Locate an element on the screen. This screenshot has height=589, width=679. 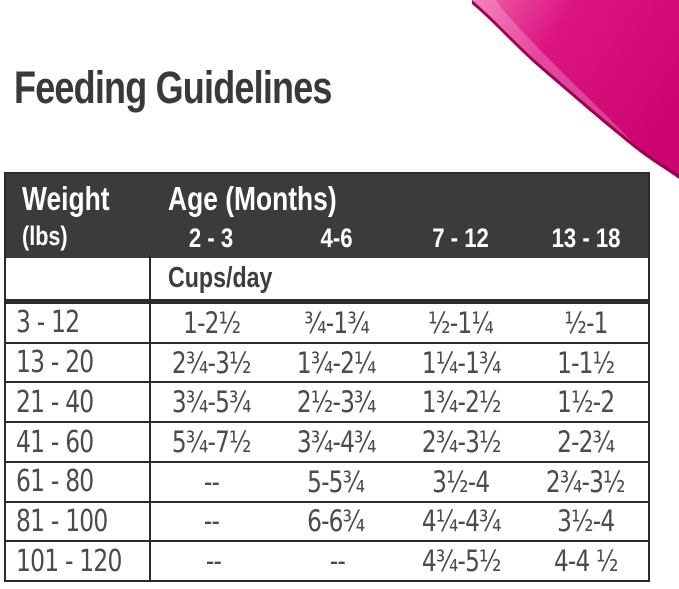
units-row: Cups/day is located at coordinates (327, 280).